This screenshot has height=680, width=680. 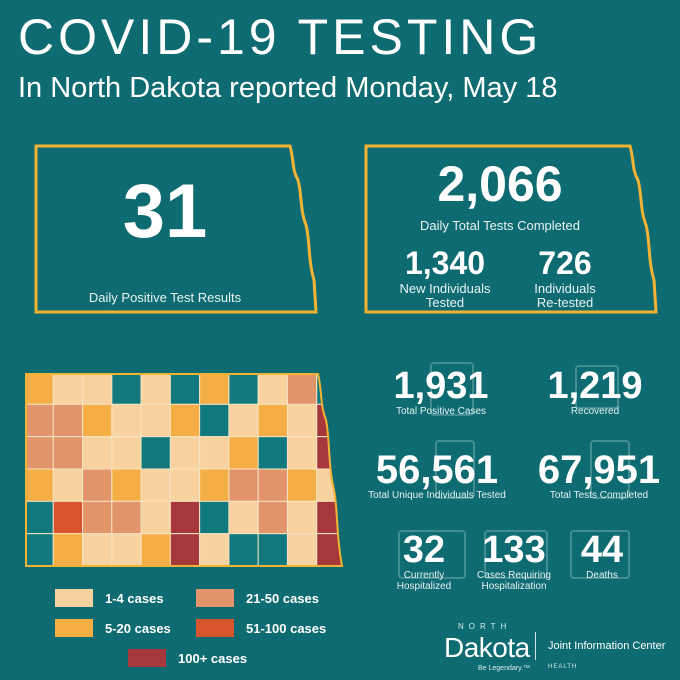 What do you see at coordinates (424, 586) in the screenshot?
I see `label-line: Hospitalized` at bounding box center [424, 586].